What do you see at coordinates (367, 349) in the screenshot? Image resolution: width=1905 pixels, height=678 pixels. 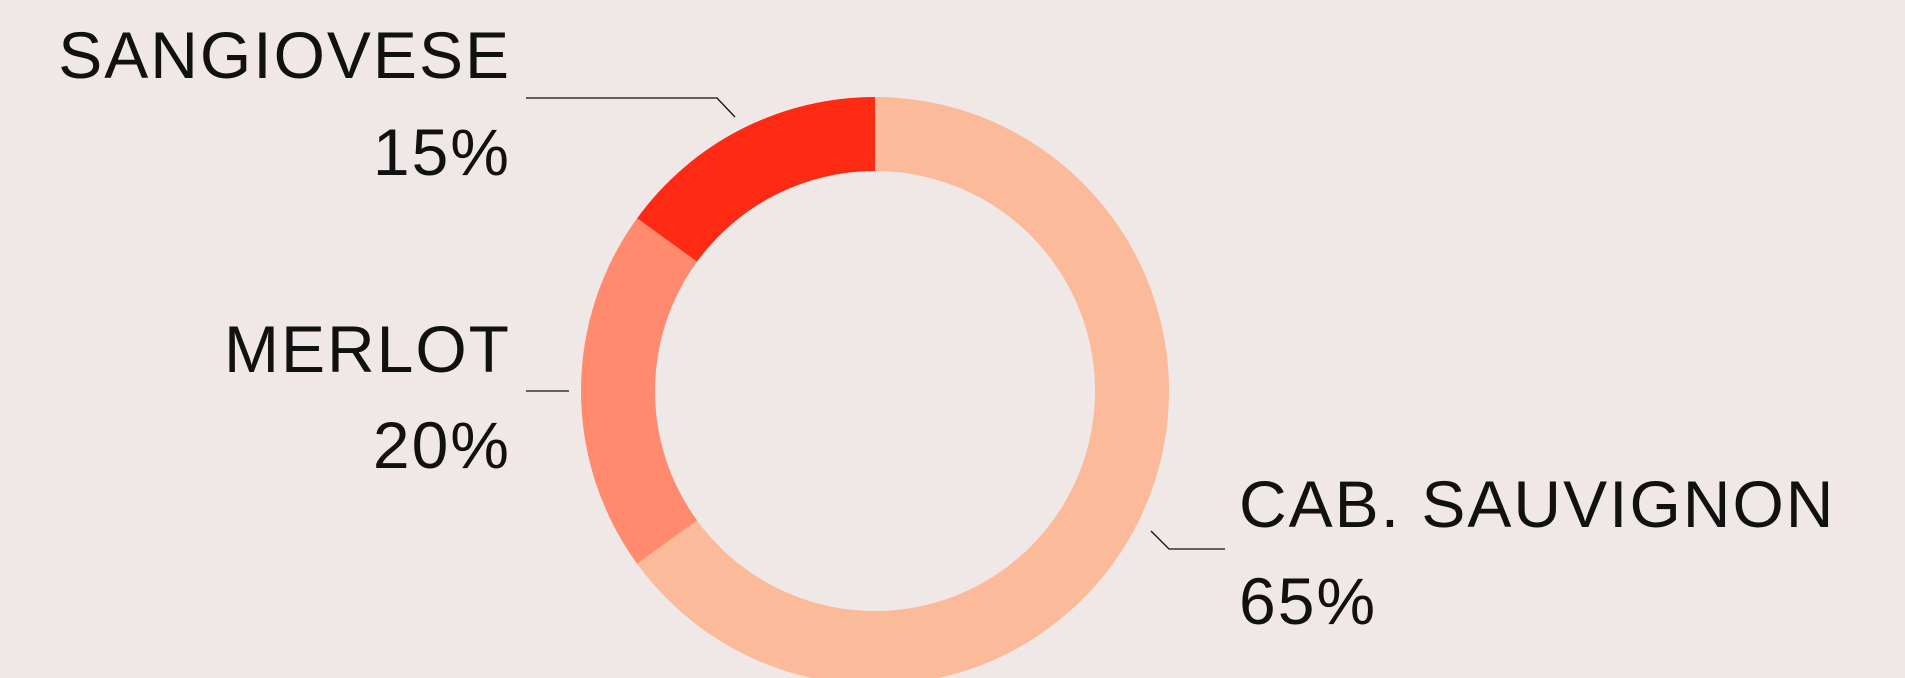 I see `category-label: MERLOT` at bounding box center [367, 349].